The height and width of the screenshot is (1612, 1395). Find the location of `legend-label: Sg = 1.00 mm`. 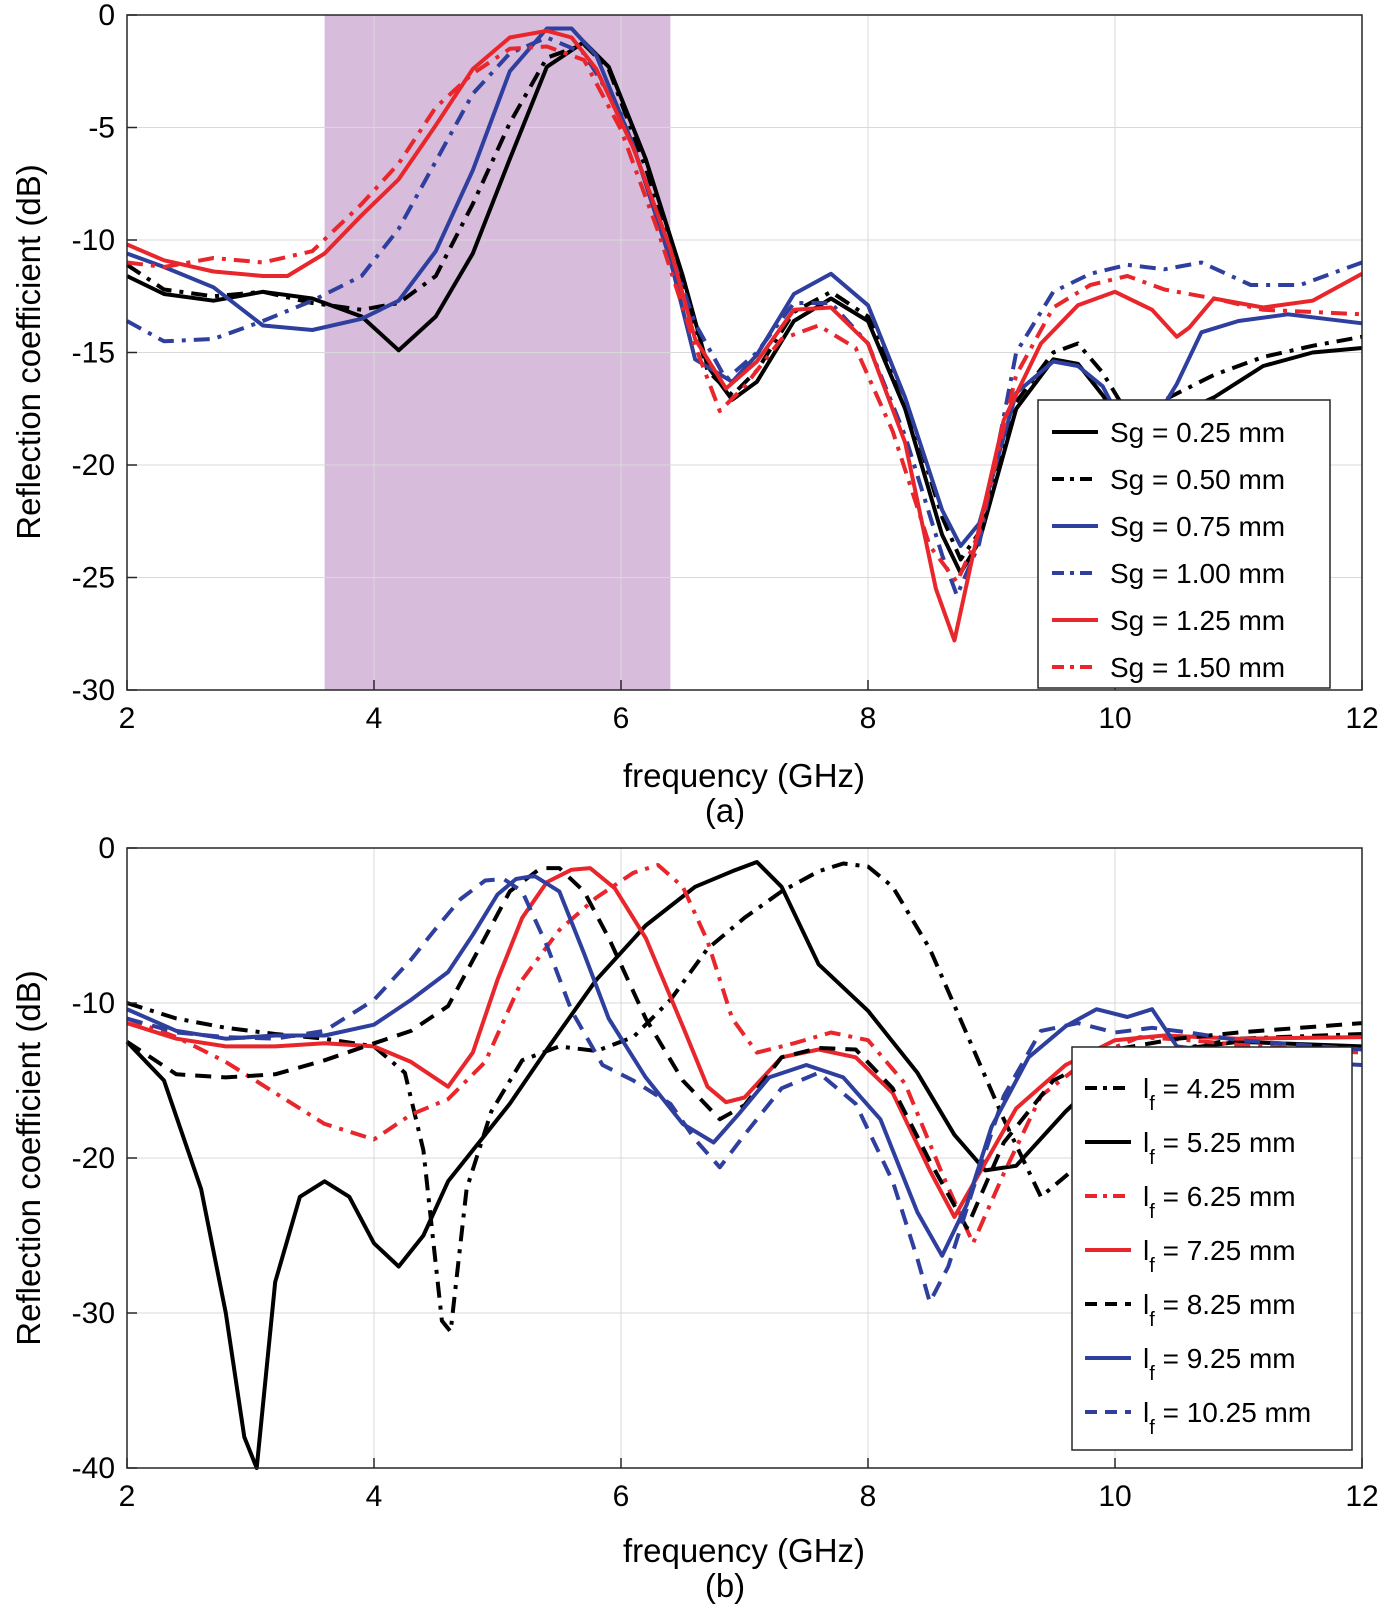

legend-label: Sg = 1.00 mm is located at coordinates (1197, 573).